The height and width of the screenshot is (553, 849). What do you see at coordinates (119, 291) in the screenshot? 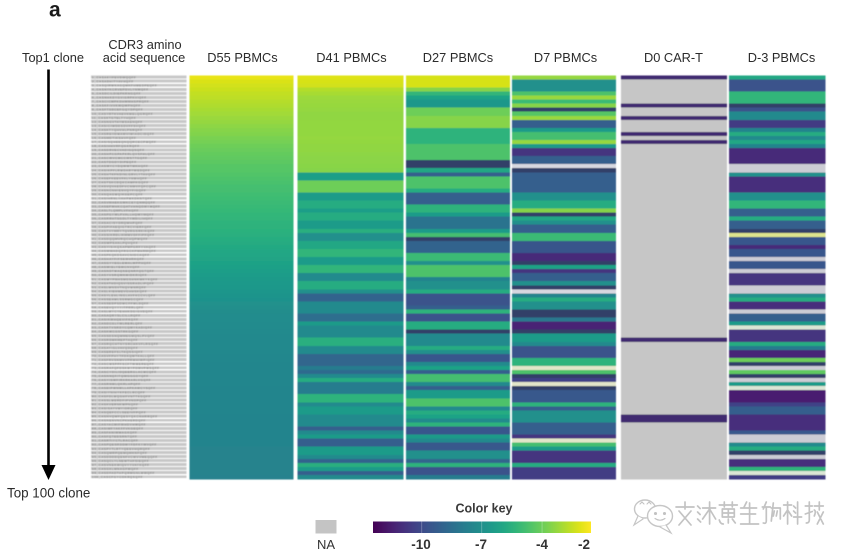
I see `svg-text: 54_CASLKIEHMEVGHHSKQFF` at bounding box center [119, 291].